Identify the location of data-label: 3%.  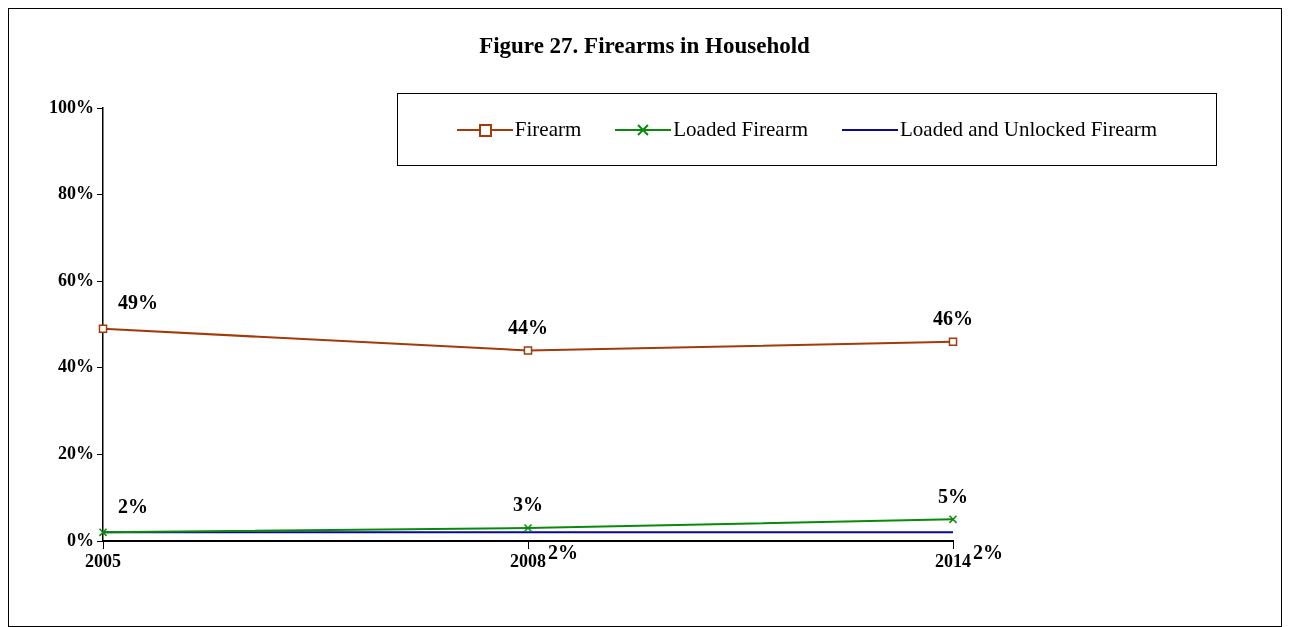
(528, 504).